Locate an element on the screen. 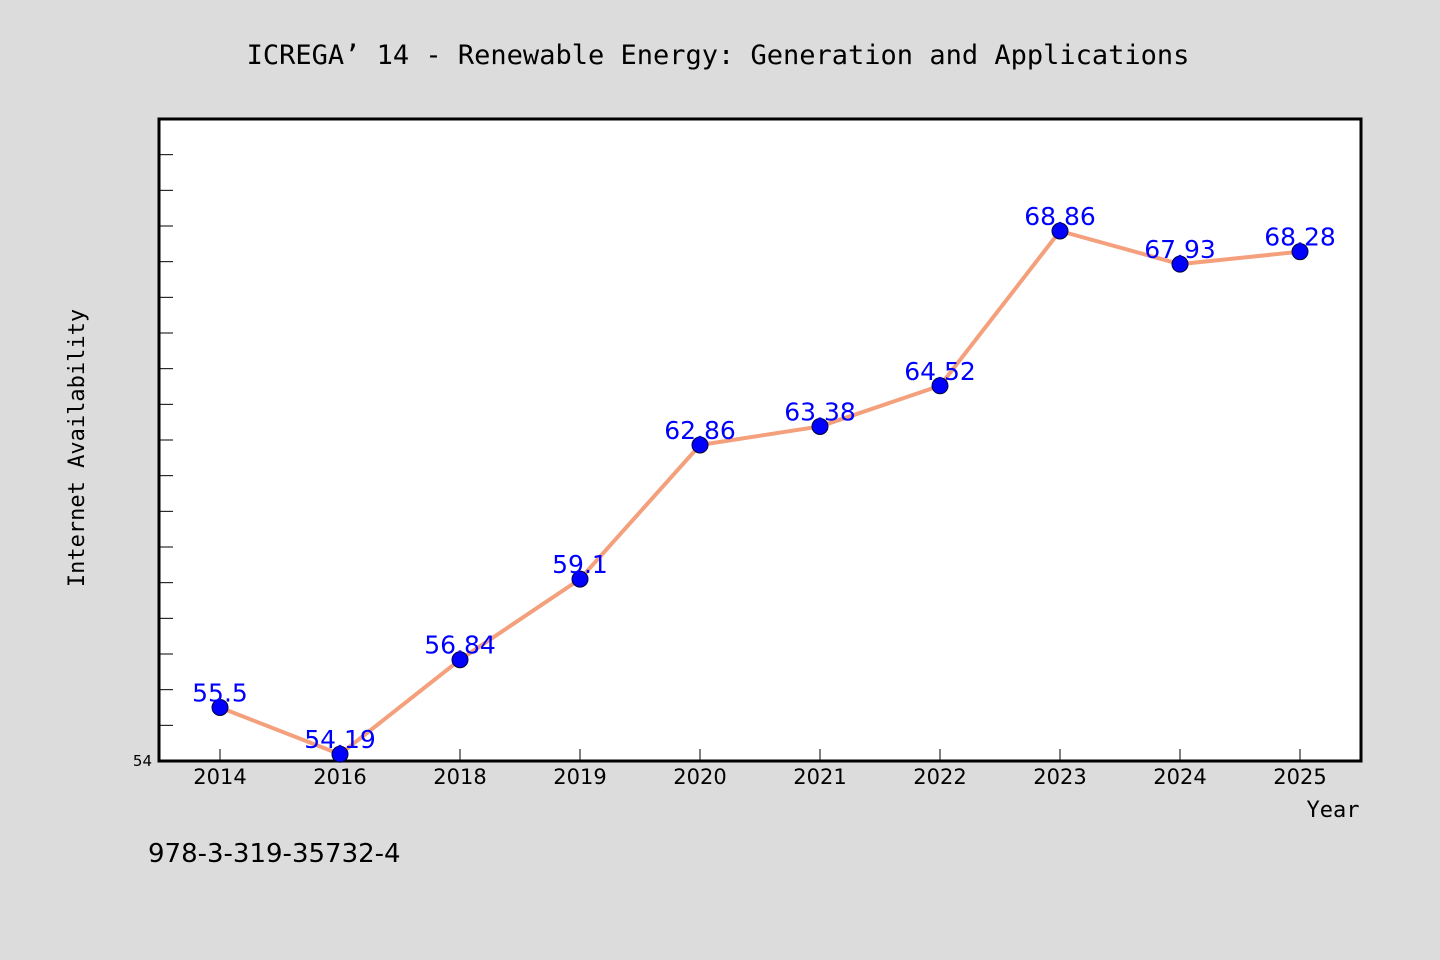  data-label: 62.86 is located at coordinates (700, 430).